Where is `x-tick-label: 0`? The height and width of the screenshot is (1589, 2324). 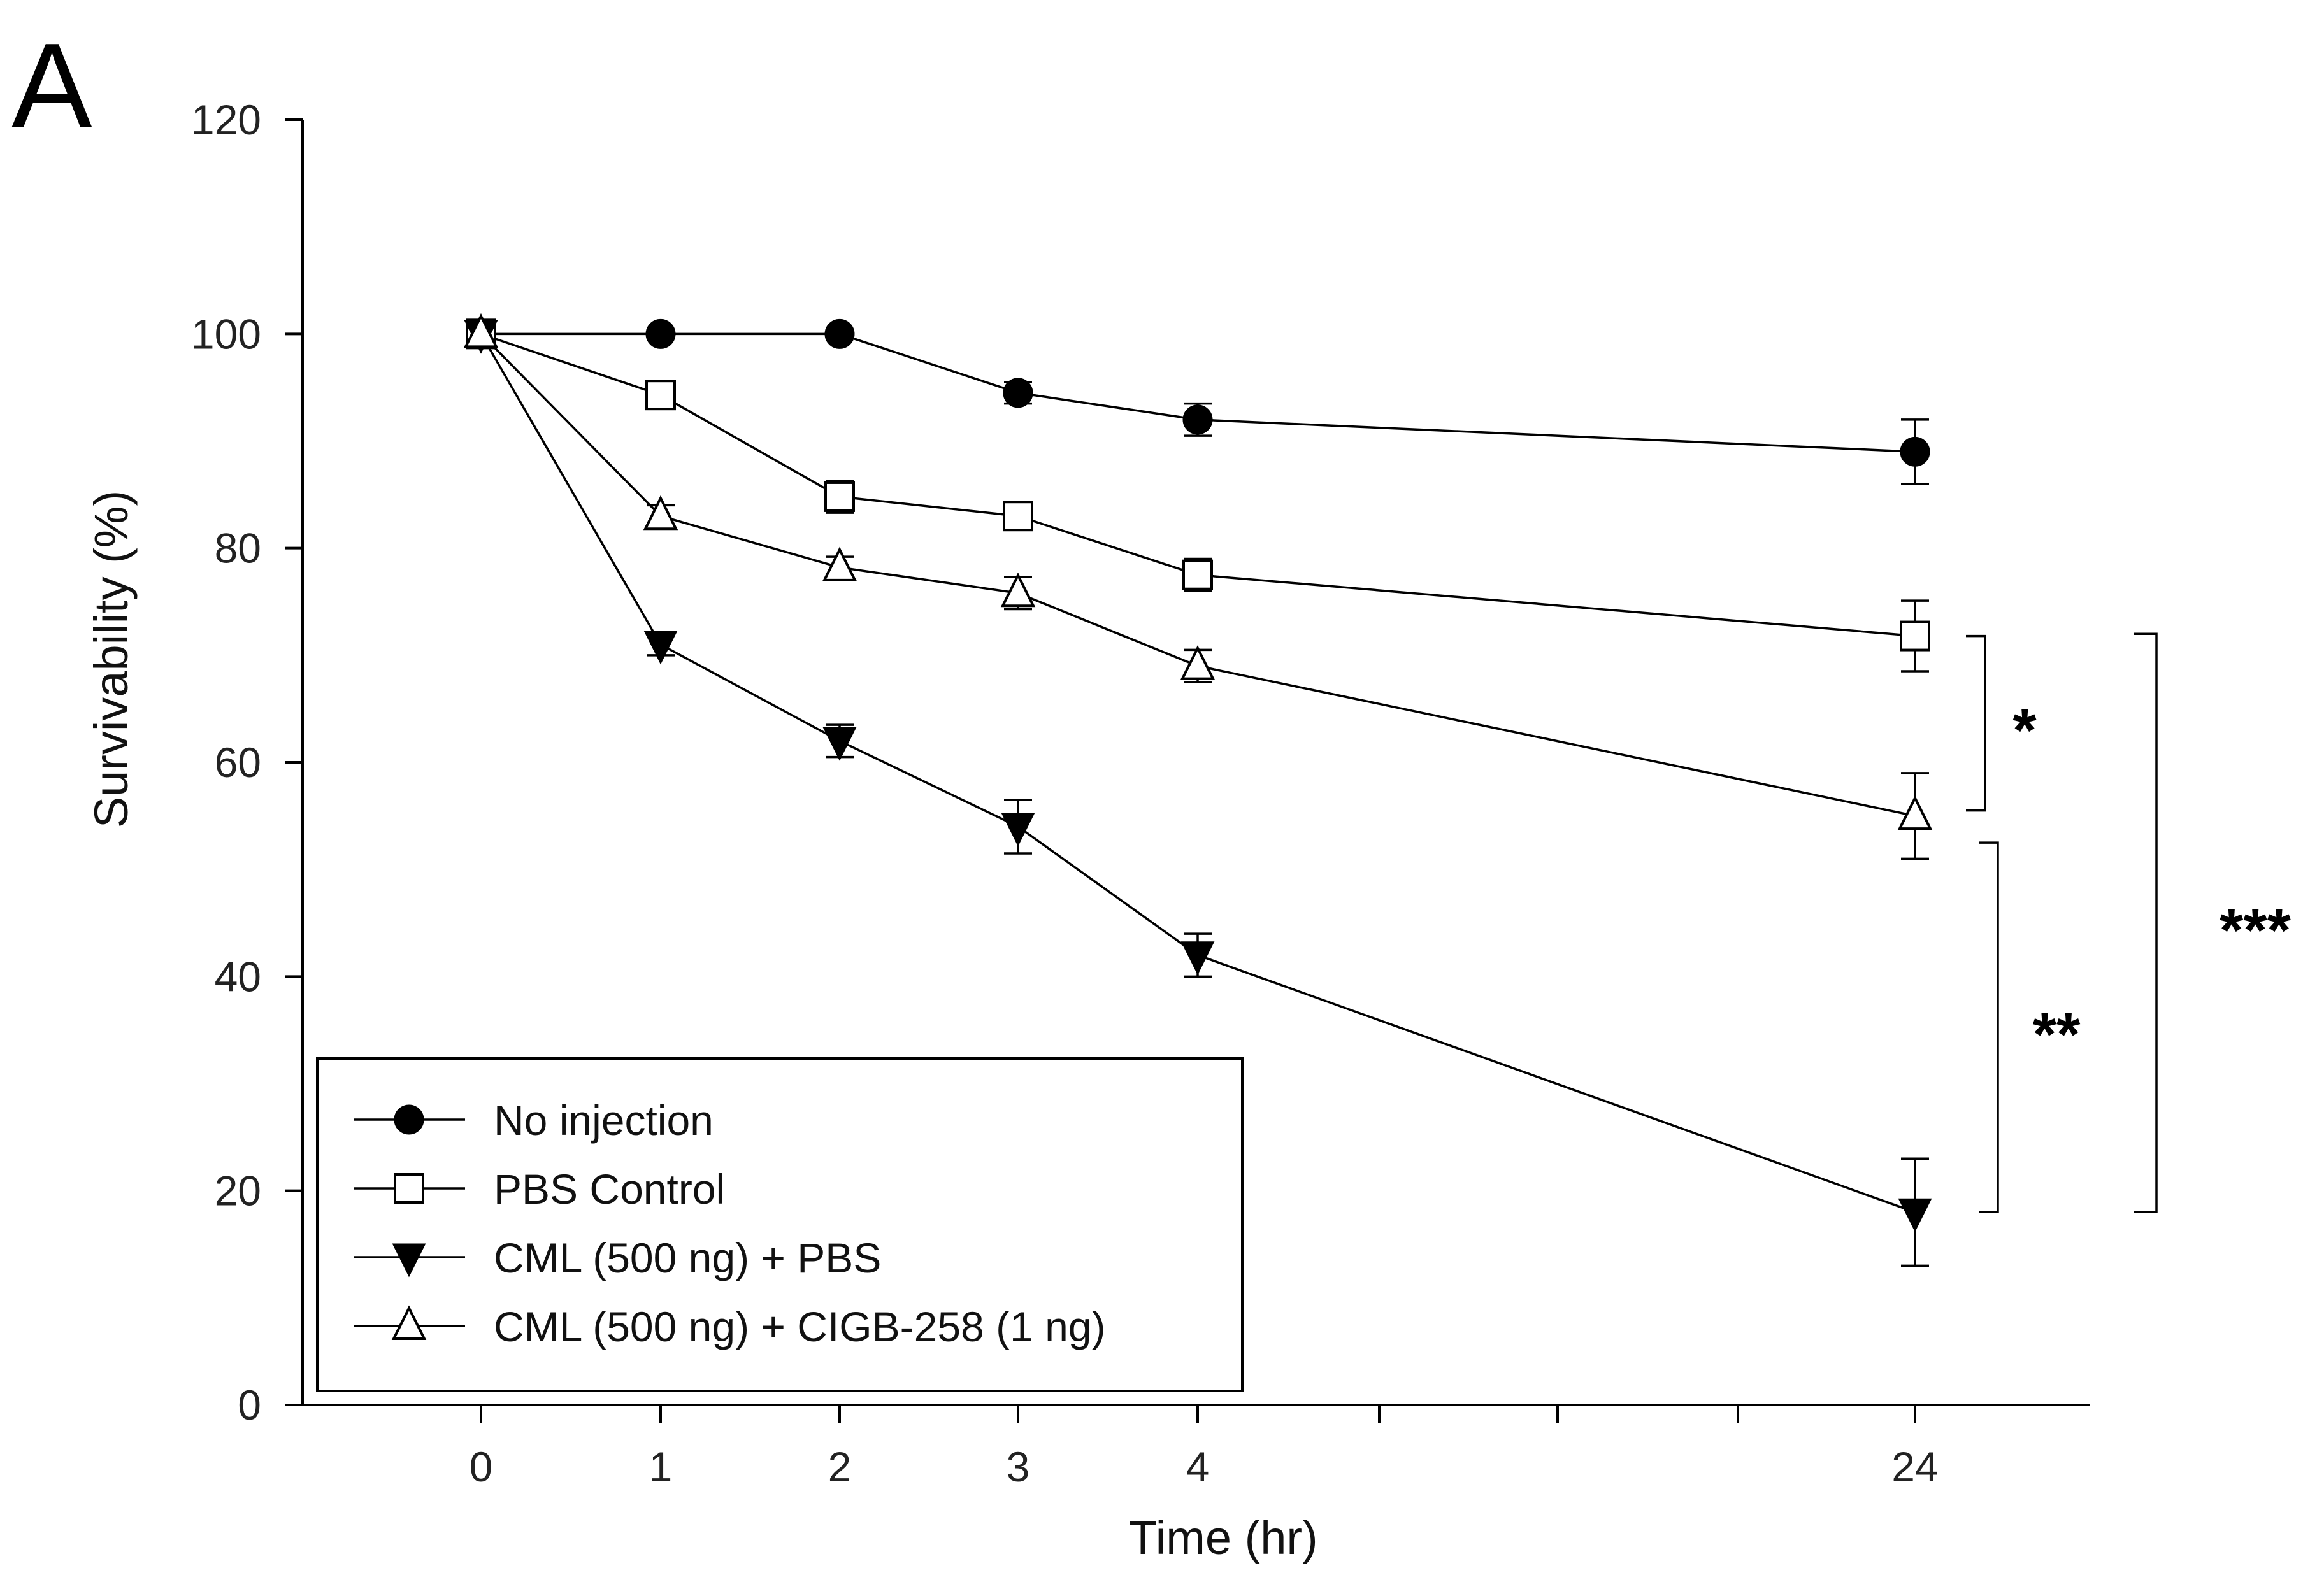
x-tick-label: 0 is located at coordinates (482, 1466).